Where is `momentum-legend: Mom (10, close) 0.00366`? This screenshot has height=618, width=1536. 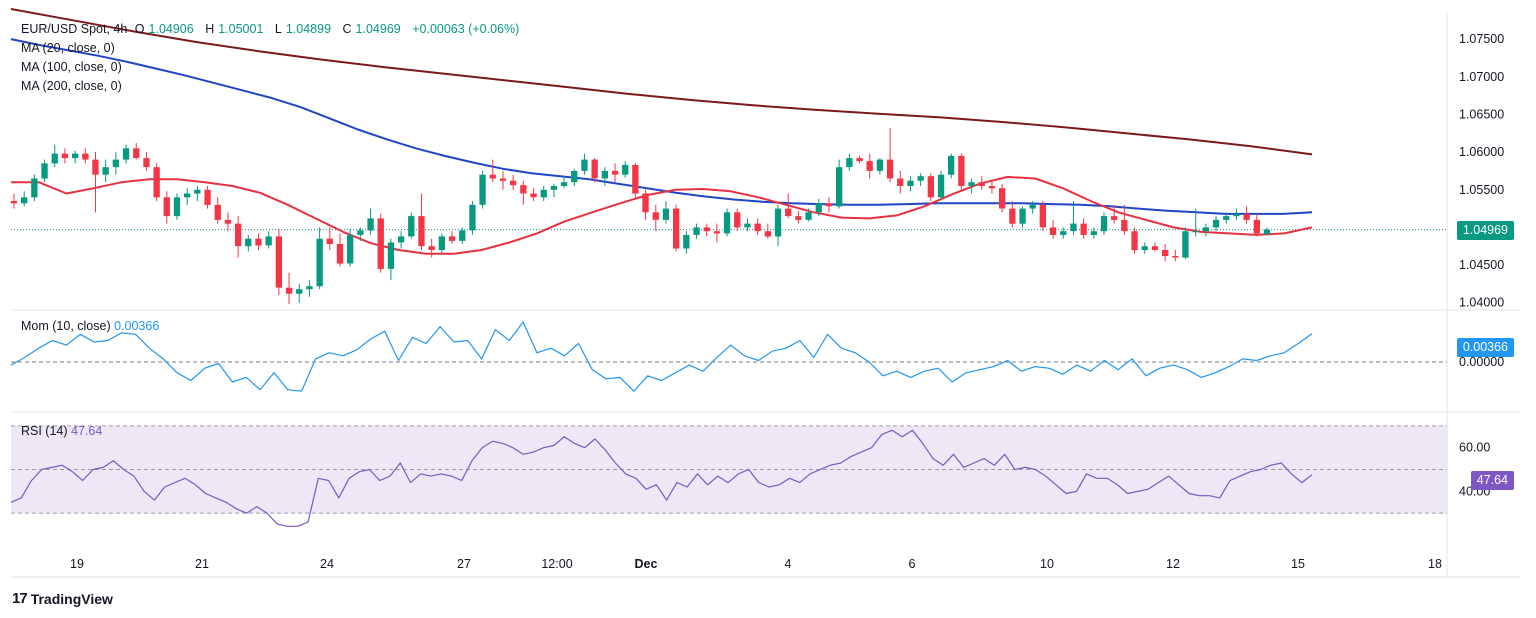 momentum-legend: Mom (10, close) 0.00366 is located at coordinates (90, 326).